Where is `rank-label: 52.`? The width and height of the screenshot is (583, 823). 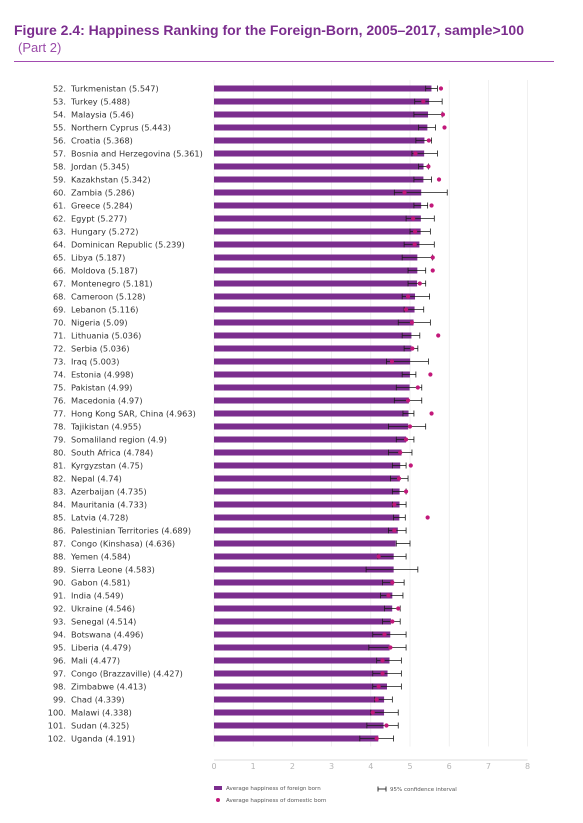
rank-label: 52. is located at coordinates (59, 89).